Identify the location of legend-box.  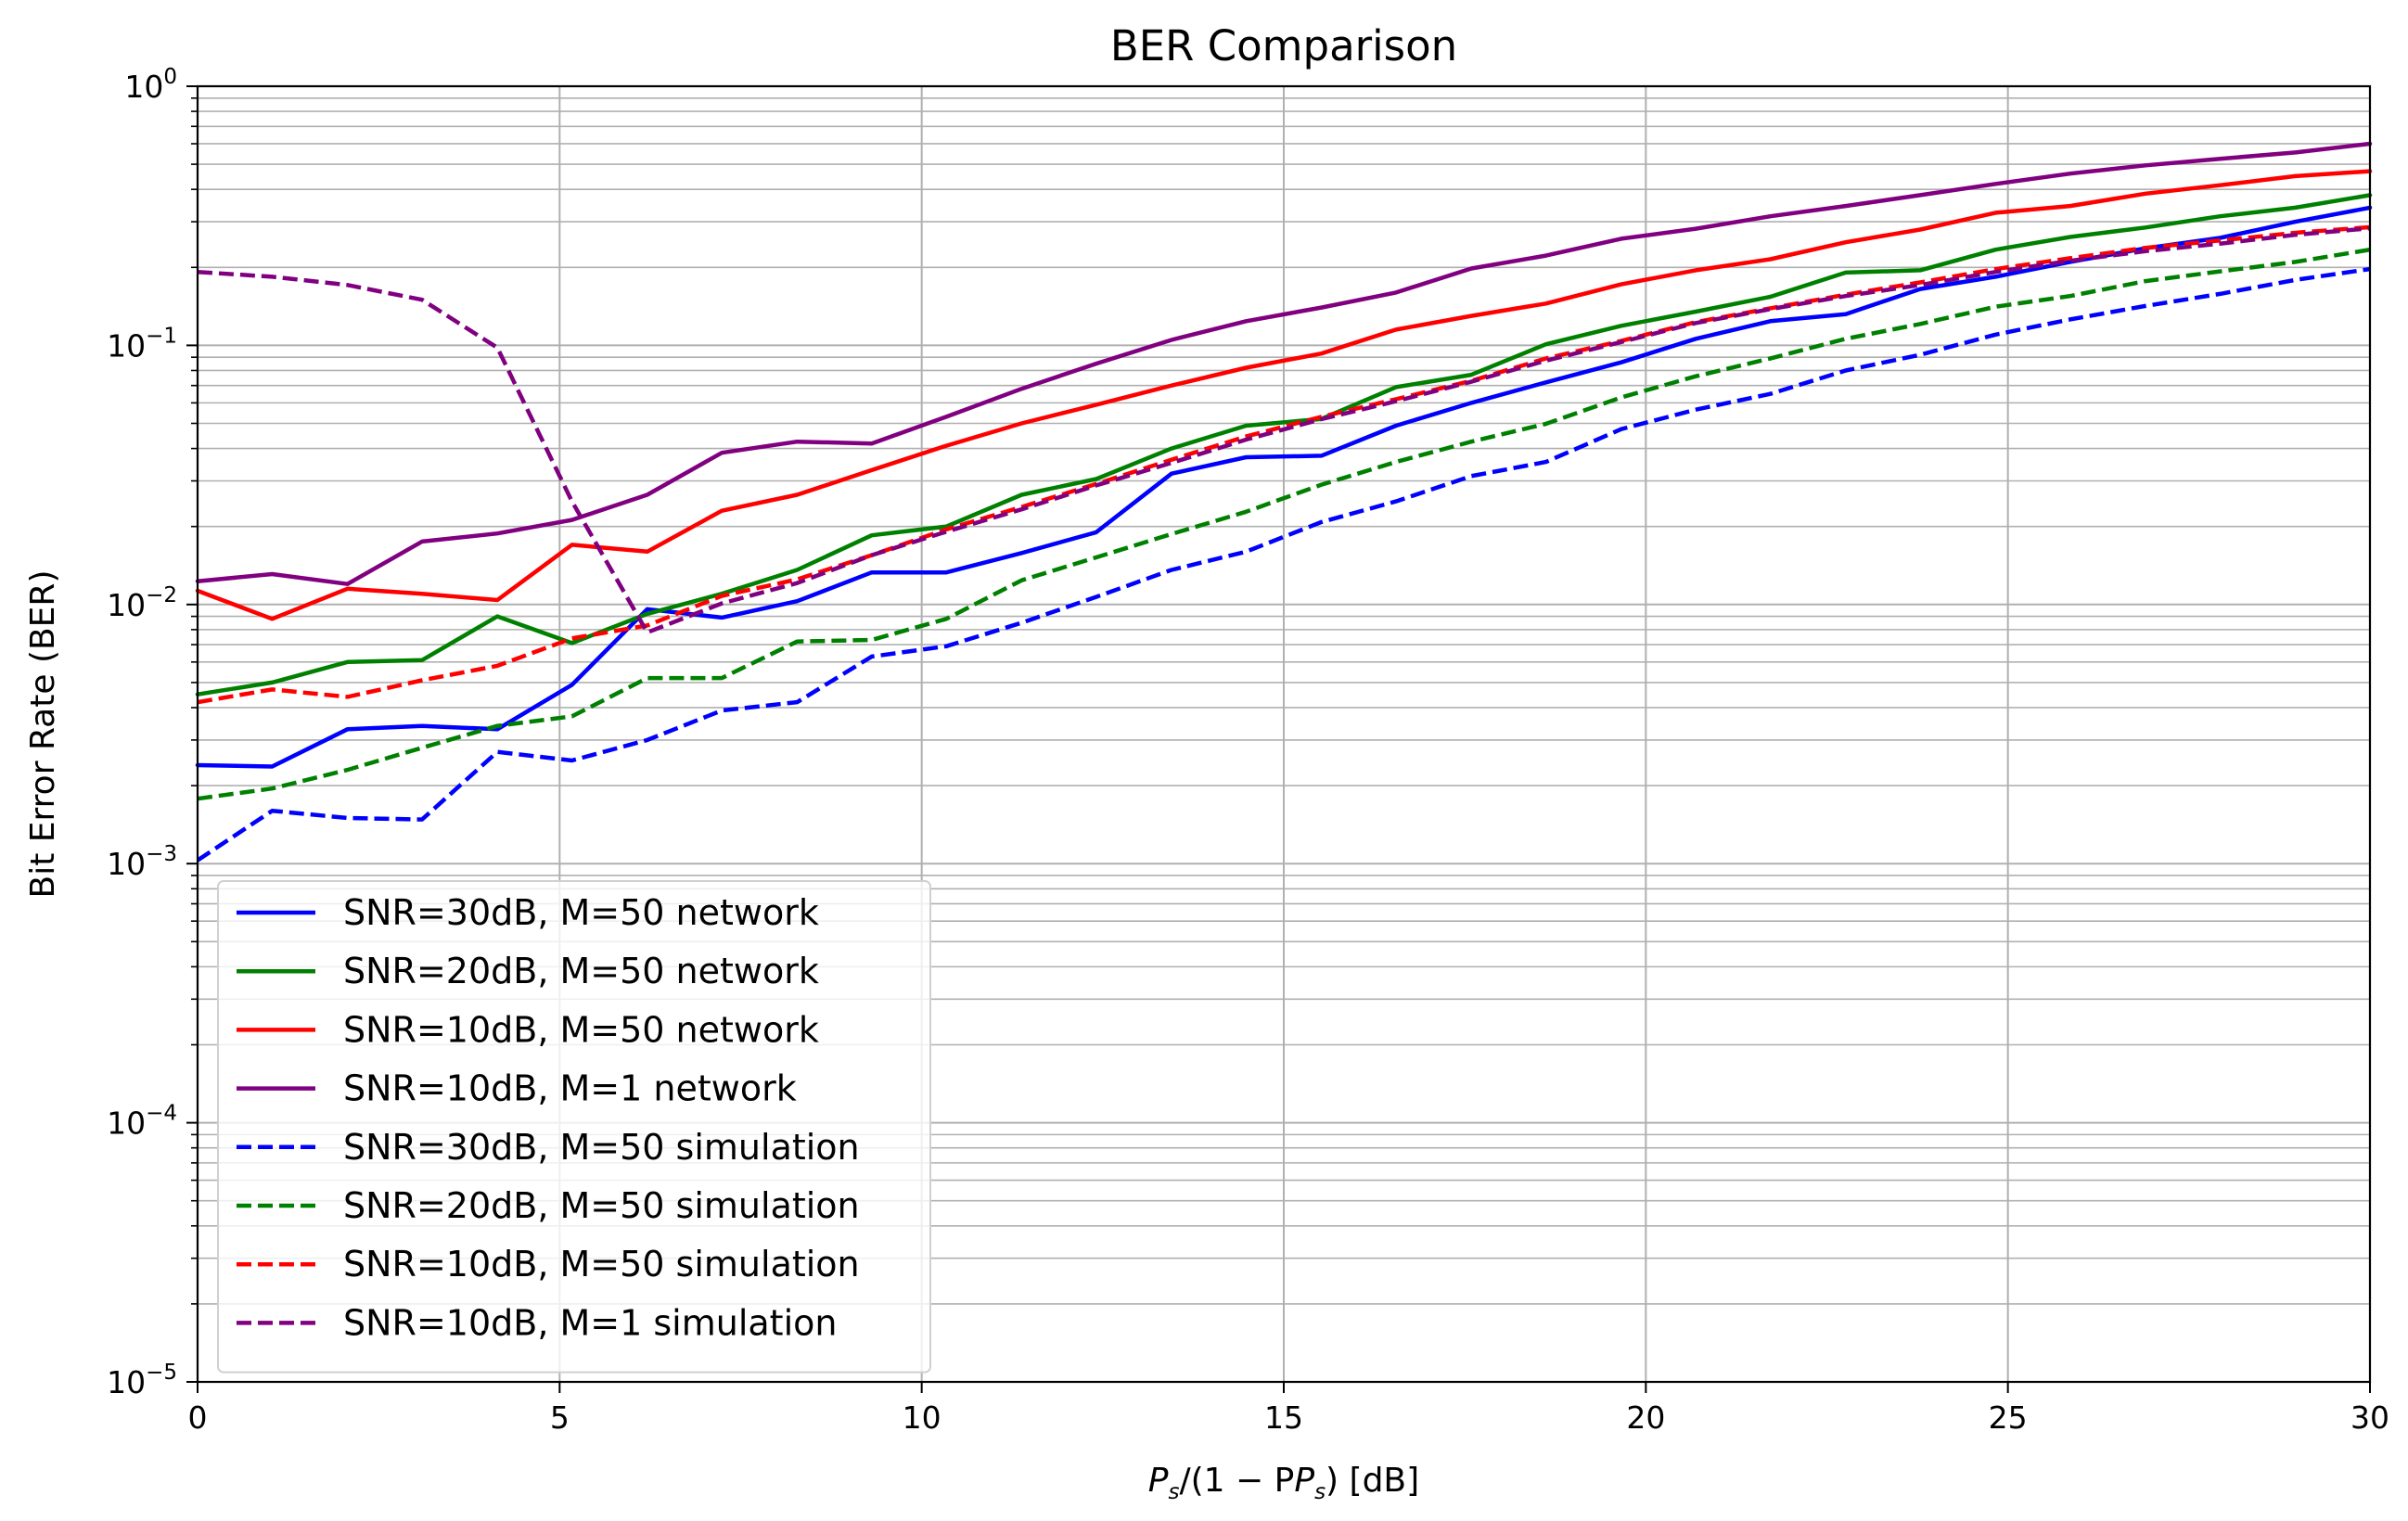
(574, 1127).